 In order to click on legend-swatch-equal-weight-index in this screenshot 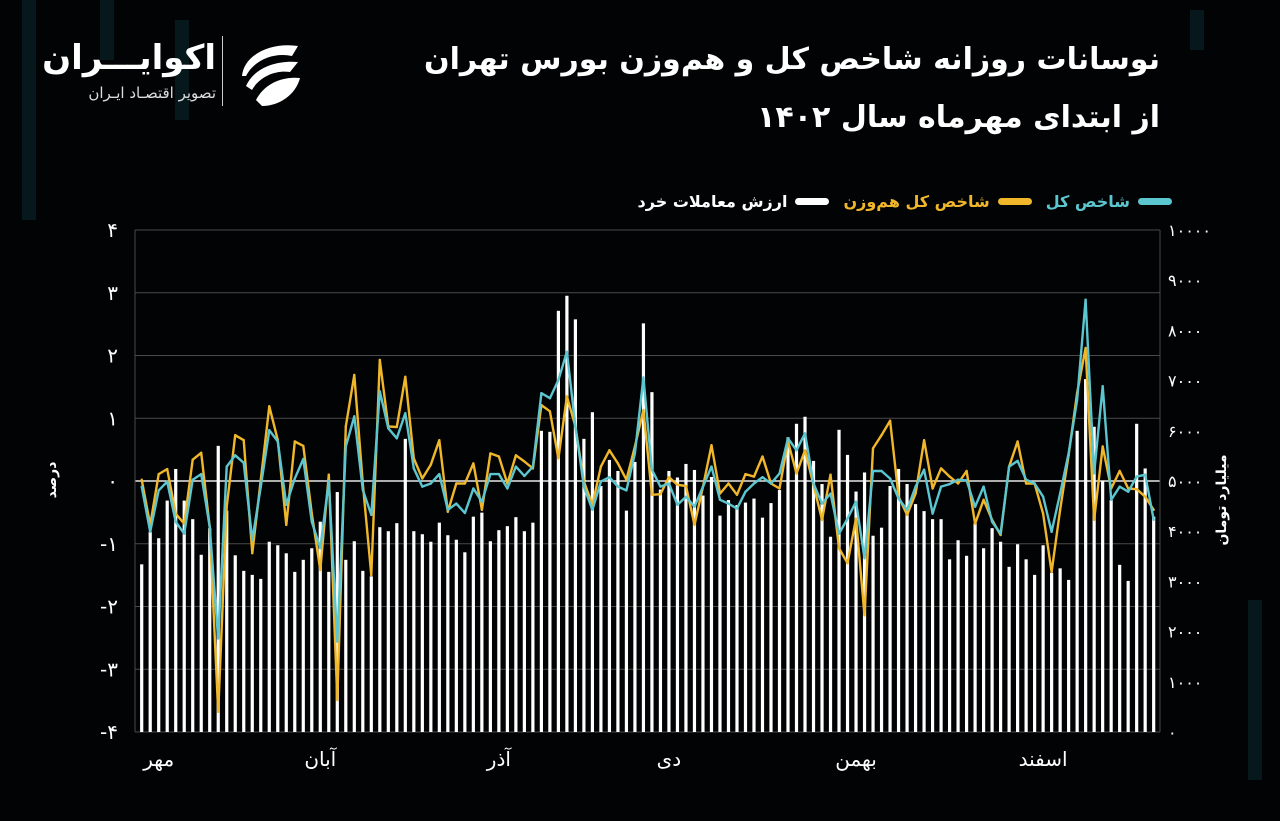, I will do `click(1014, 201)`.